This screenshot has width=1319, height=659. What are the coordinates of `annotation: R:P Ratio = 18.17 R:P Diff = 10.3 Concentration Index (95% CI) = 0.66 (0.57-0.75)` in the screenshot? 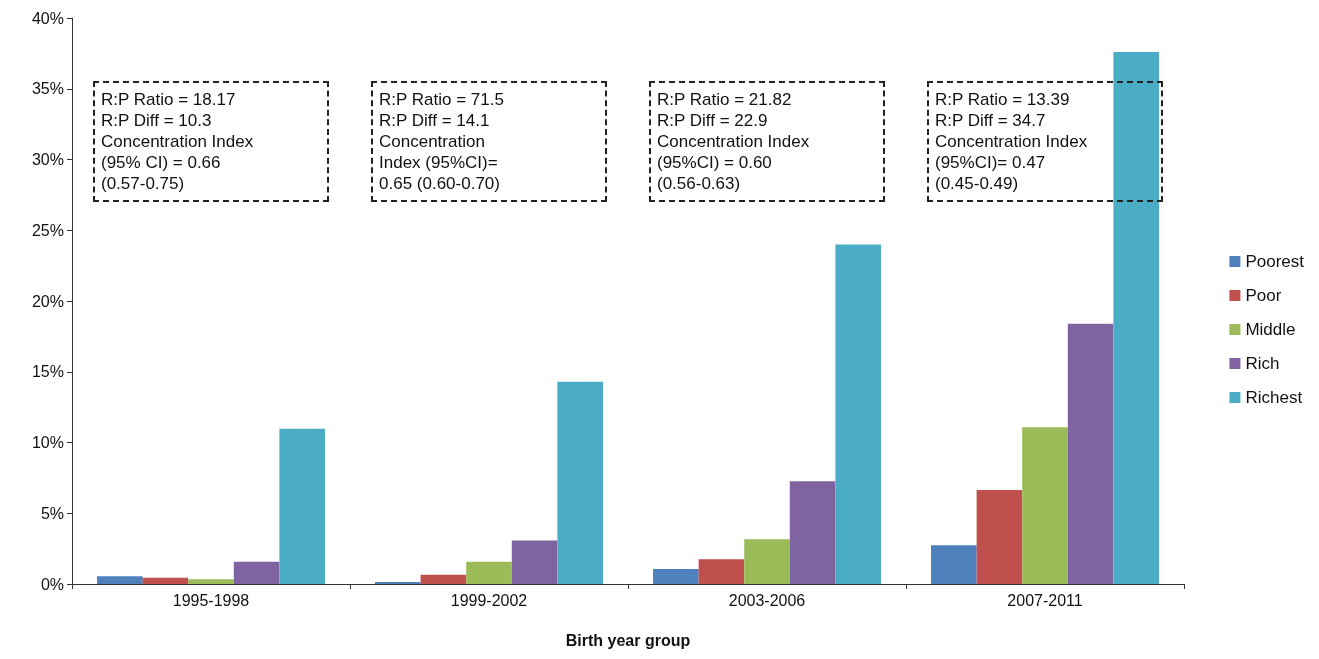 It's located at (211, 141).